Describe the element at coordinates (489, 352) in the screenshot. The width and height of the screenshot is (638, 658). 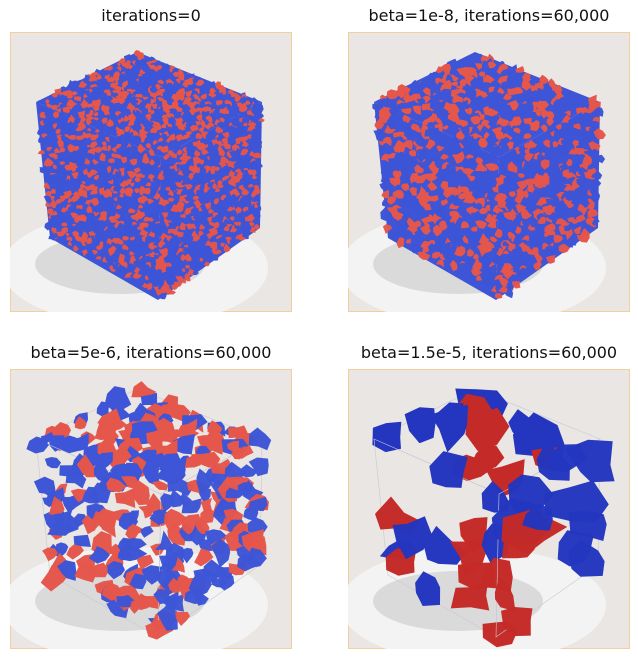
I see `panel-title: beta=1.5e-5, iterations=60,000` at that location.